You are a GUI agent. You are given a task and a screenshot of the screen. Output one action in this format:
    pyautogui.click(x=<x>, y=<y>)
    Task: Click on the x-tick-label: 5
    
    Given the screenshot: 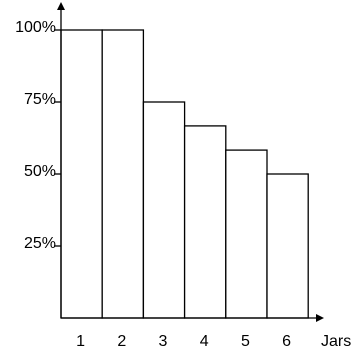 What is the action you would take?
    pyautogui.click(x=245, y=341)
    